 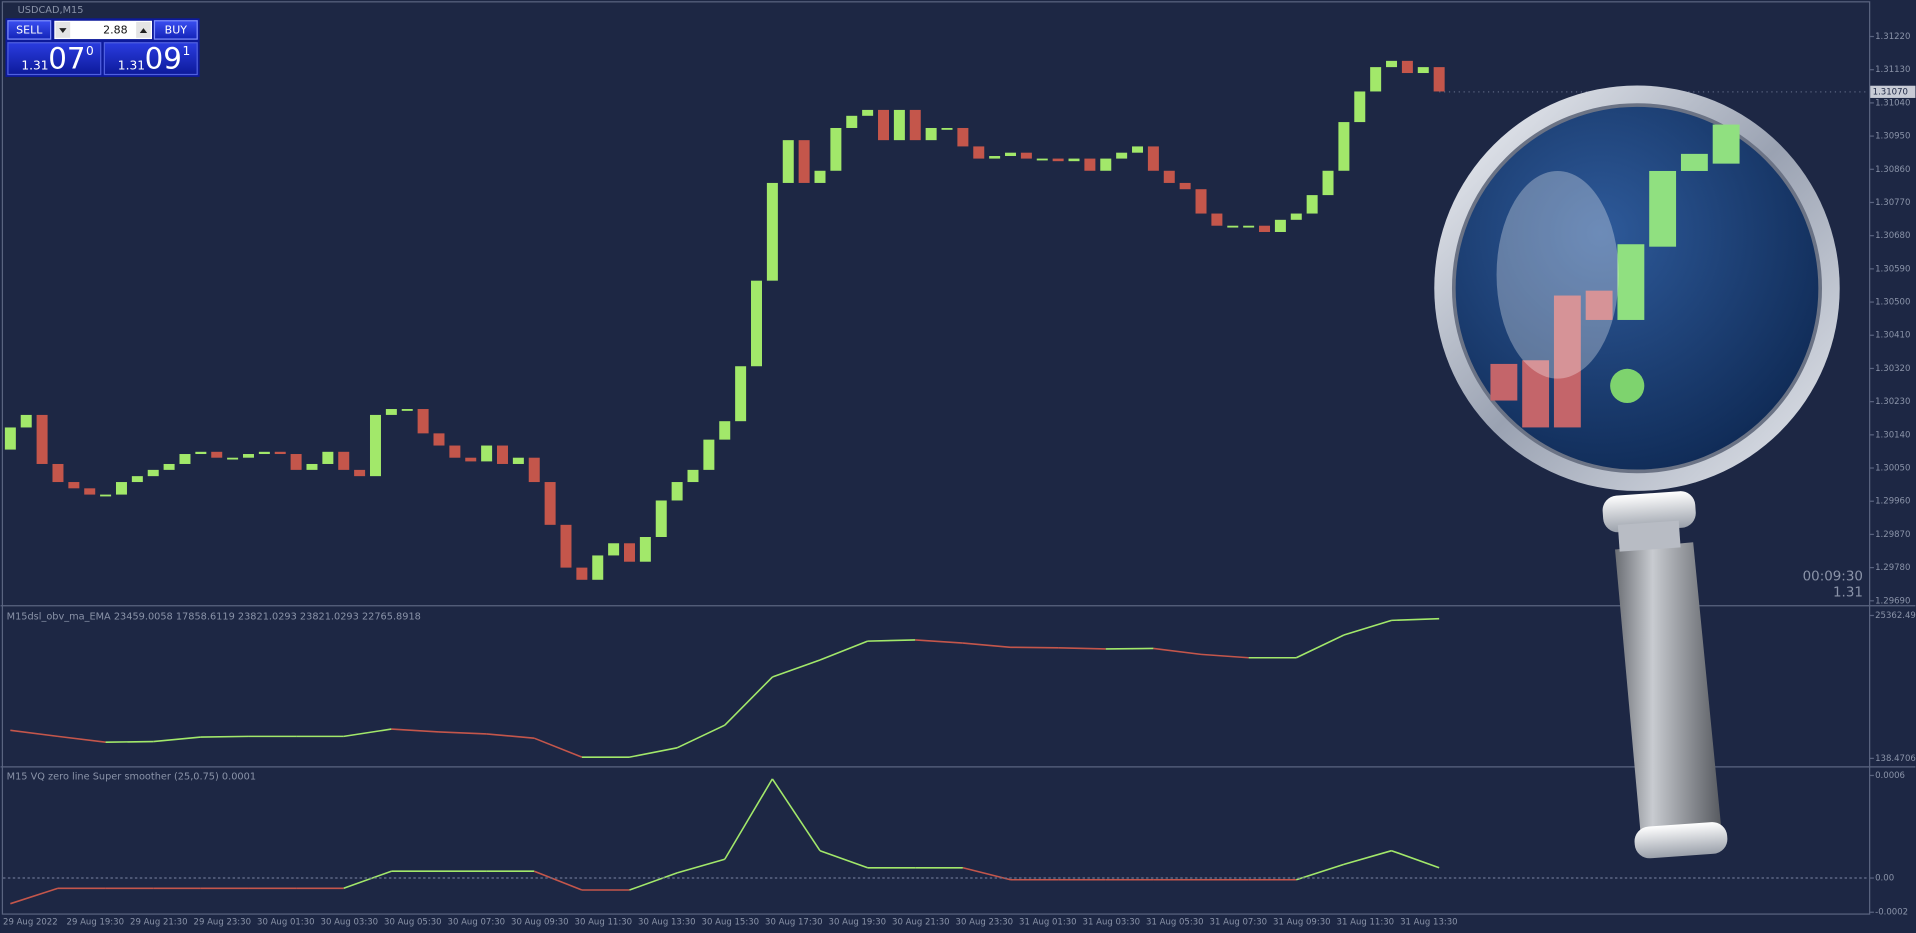 I want to click on x-tick-label: 30 Aug 15:30, so click(x=731, y=923).